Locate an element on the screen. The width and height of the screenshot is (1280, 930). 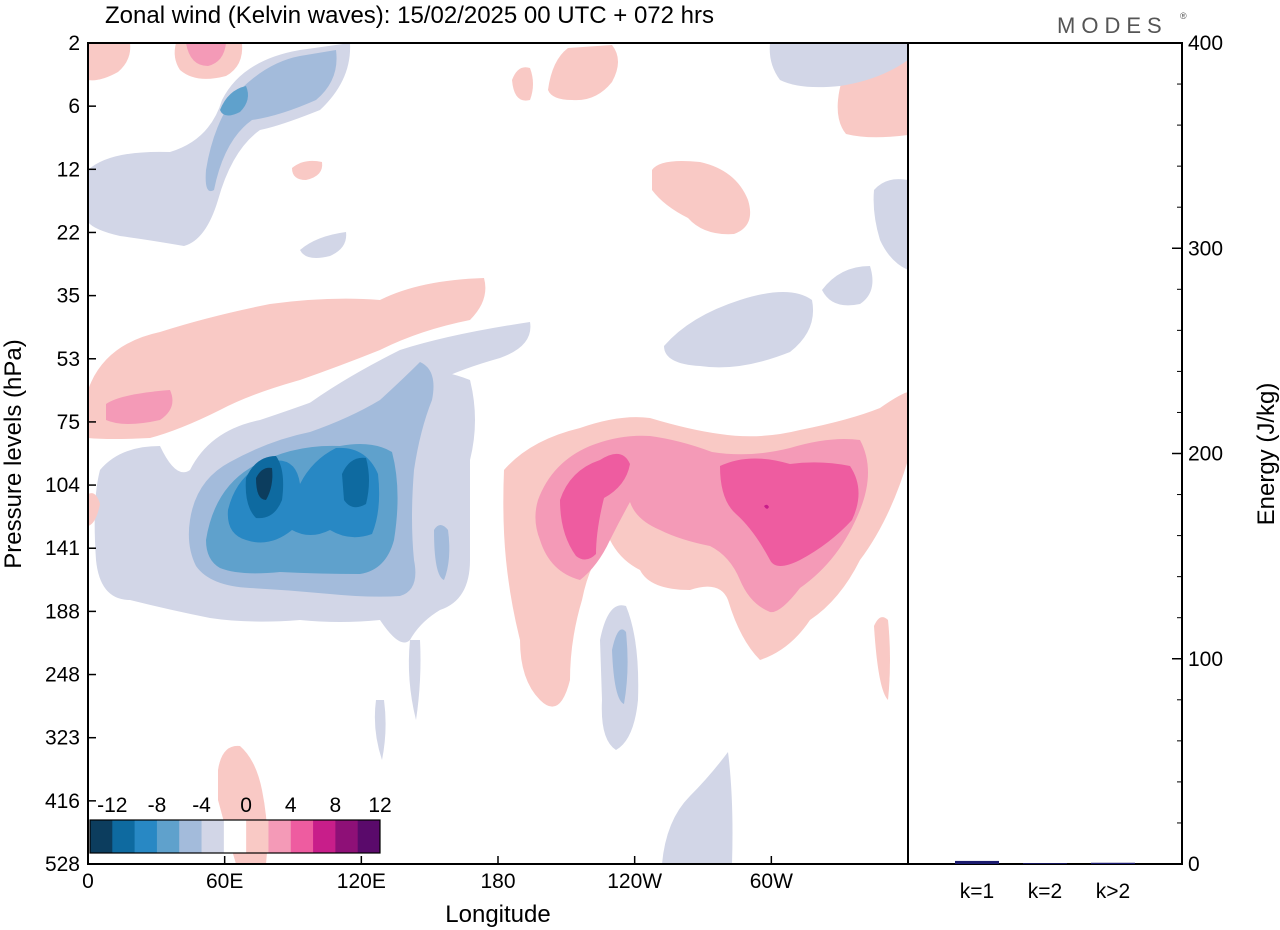
contour-pink-blob-c is located at coordinates (307, 170).